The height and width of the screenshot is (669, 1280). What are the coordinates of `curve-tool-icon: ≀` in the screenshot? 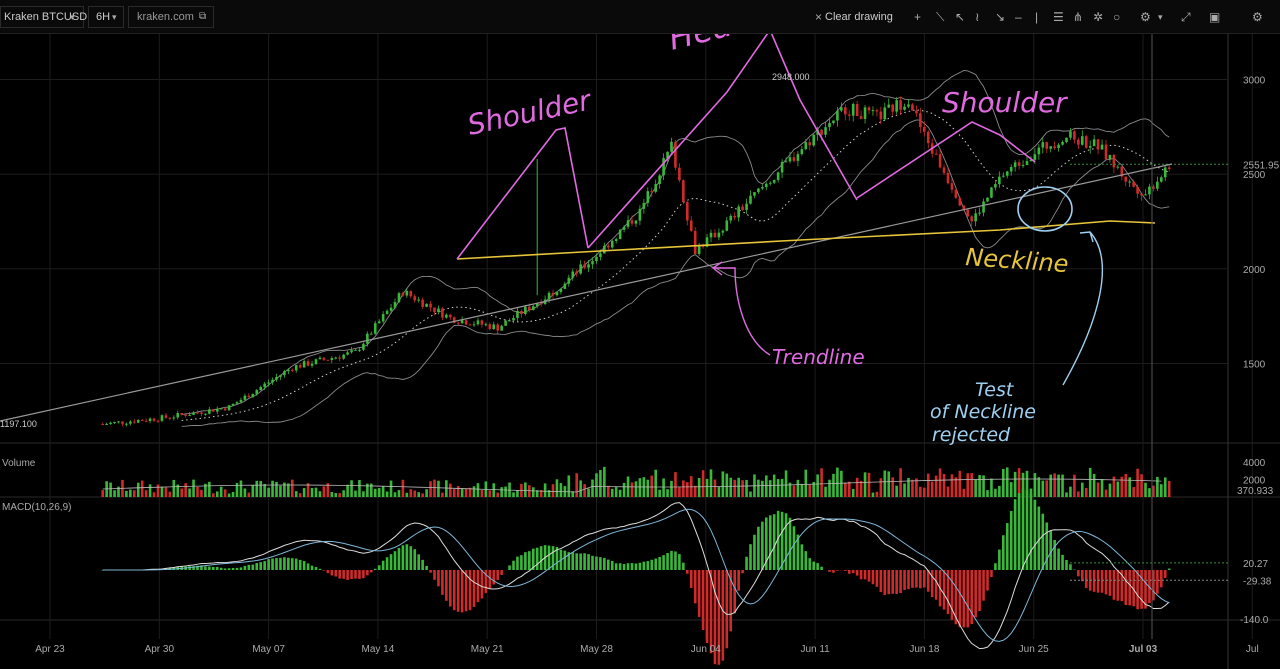 It's located at (977, 17).